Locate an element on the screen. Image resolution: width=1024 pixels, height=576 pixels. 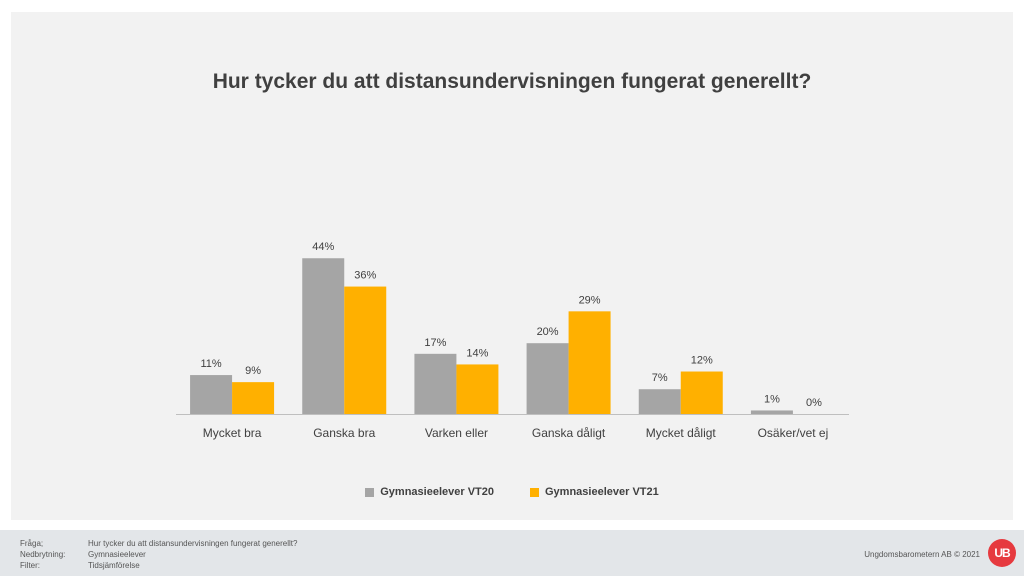
x-tick-label-varken-eller: Varken eller is located at coordinates (456, 433).